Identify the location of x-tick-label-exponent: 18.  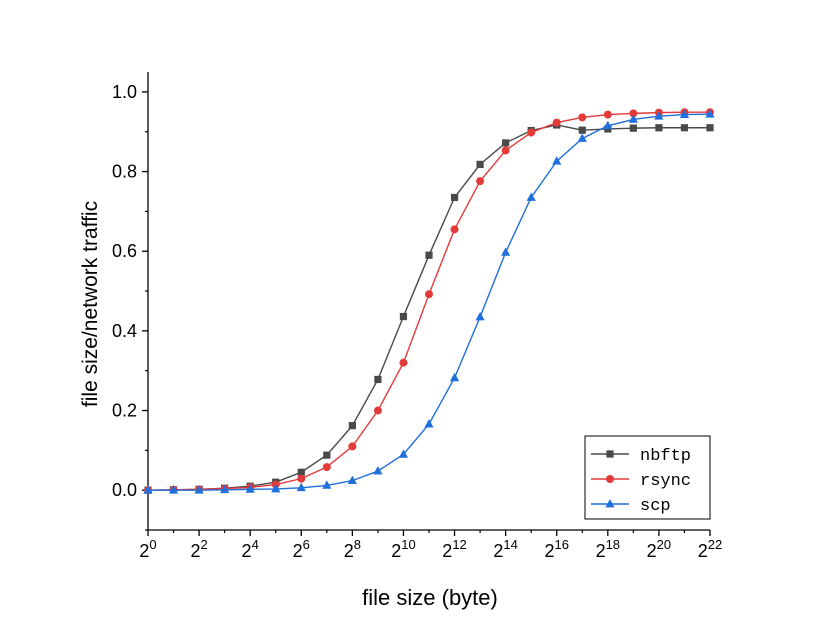
(613, 544).